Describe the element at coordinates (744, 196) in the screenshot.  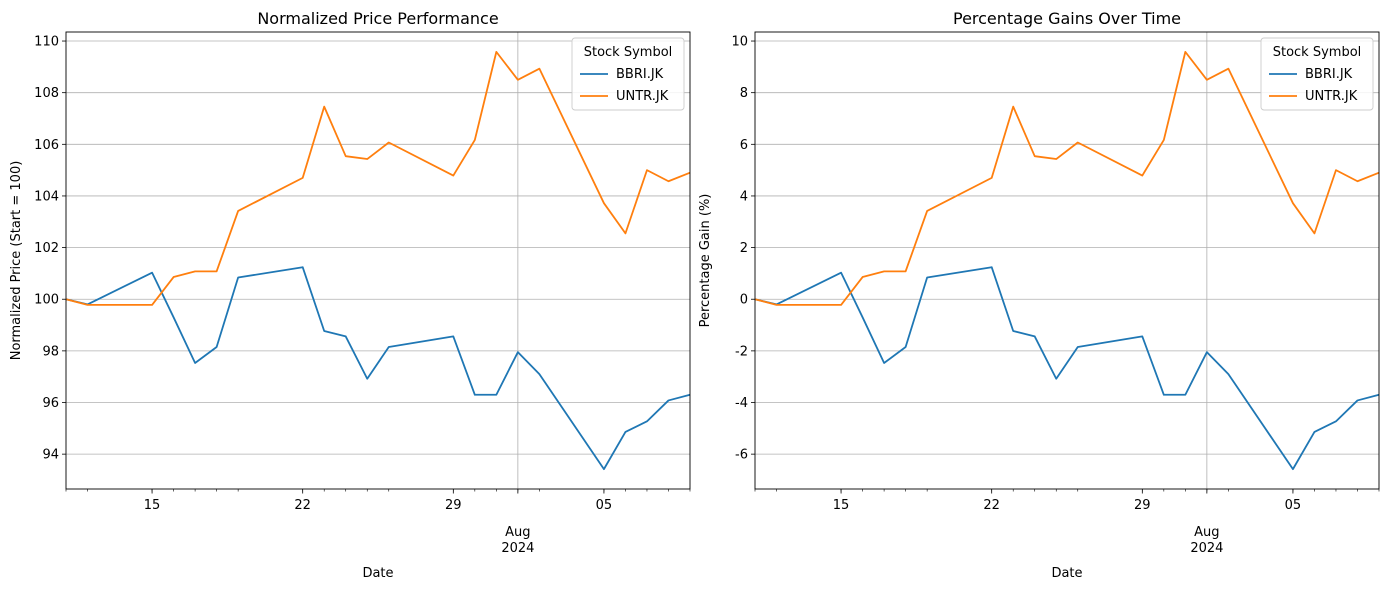
I see `y-tick-label: 4` at that location.